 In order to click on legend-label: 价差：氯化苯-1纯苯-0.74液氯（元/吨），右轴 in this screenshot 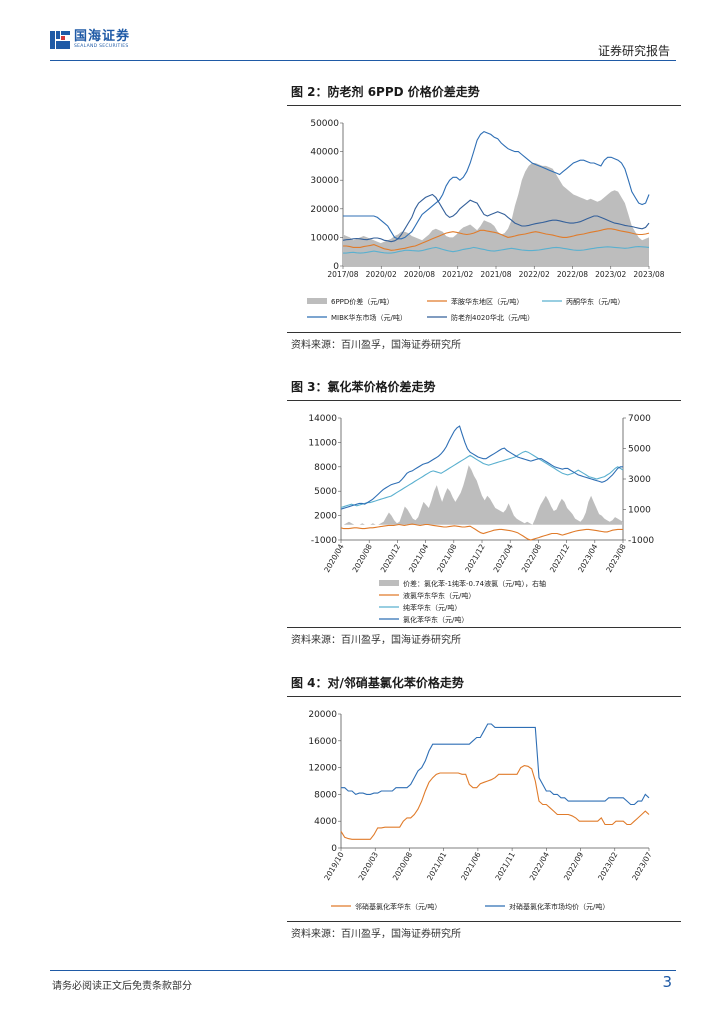, I will do `click(474, 583)`.